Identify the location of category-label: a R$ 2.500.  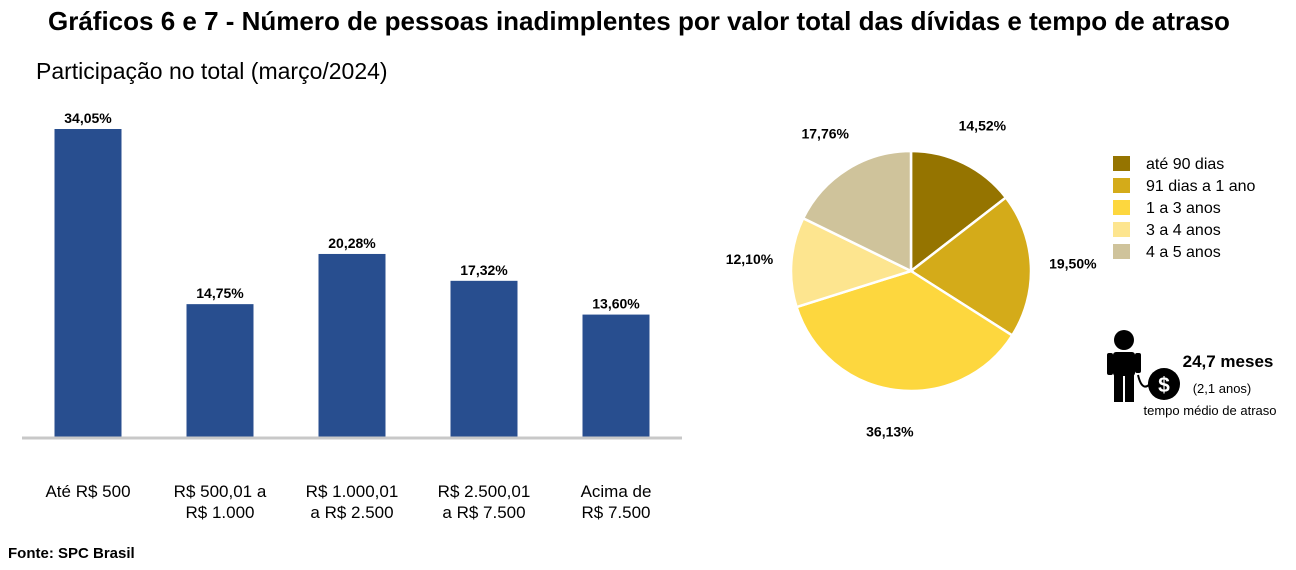
(351, 512).